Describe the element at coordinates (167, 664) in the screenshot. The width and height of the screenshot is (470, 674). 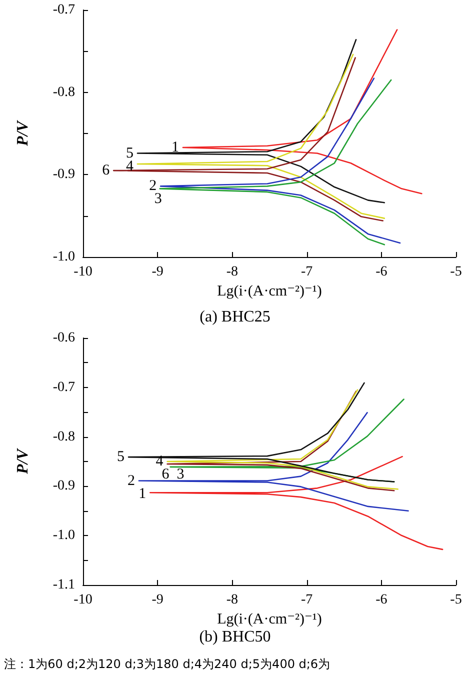
I see `text: 注：1为60 d;2为120 d;3为180 d;4为240 d;5为400 d;6为` at that location.